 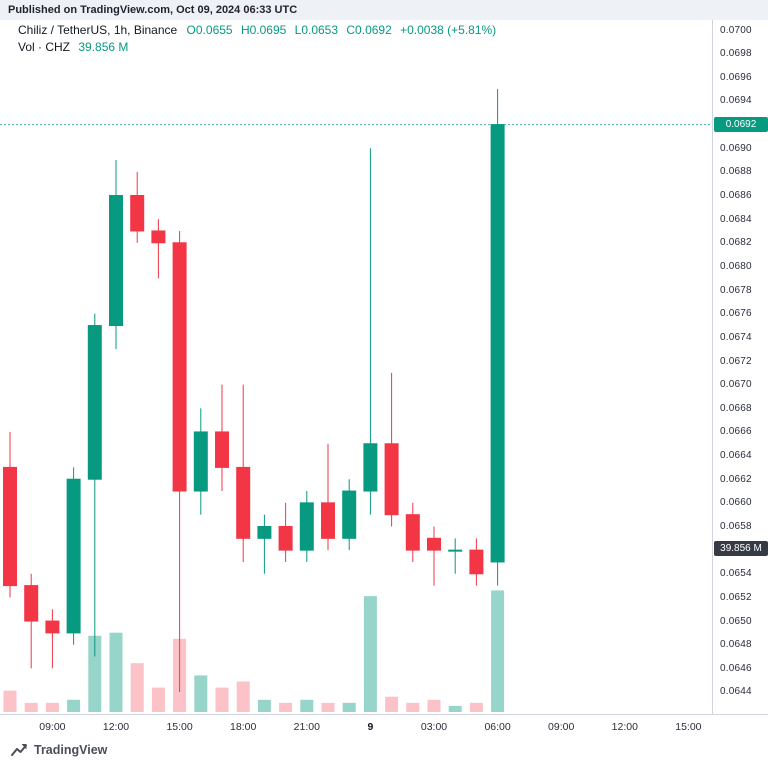 What do you see at coordinates (316, 30) in the screenshot?
I see `ohlc-low: L0.0653` at bounding box center [316, 30].